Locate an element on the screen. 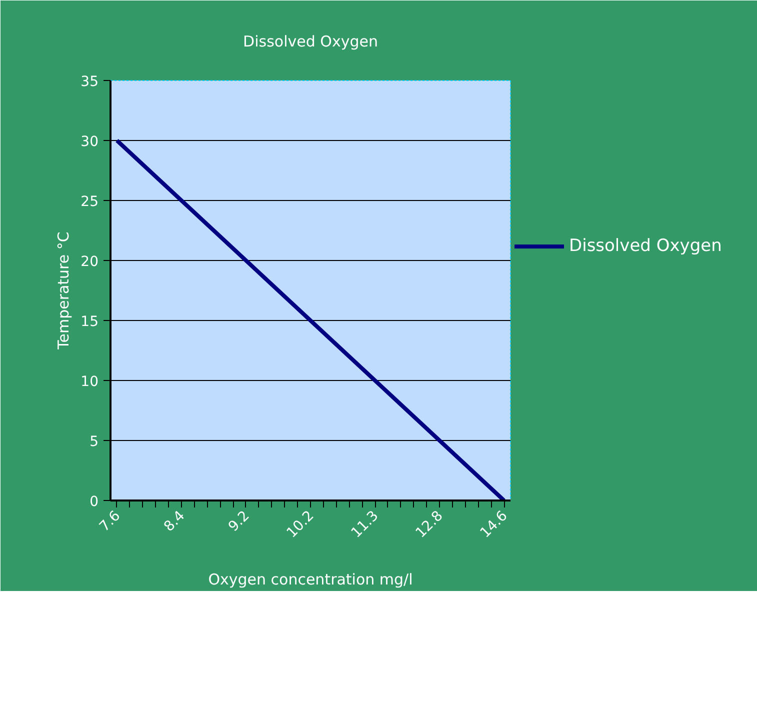 The image size is (757, 723). x-tick-label: 8.4 is located at coordinates (174, 521).